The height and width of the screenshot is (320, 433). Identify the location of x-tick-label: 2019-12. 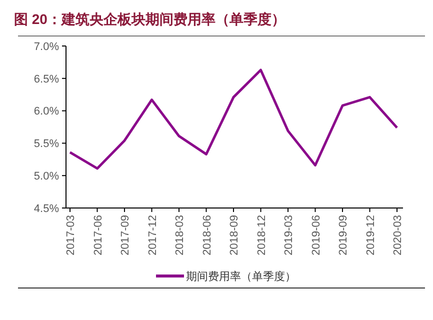
(370, 235).